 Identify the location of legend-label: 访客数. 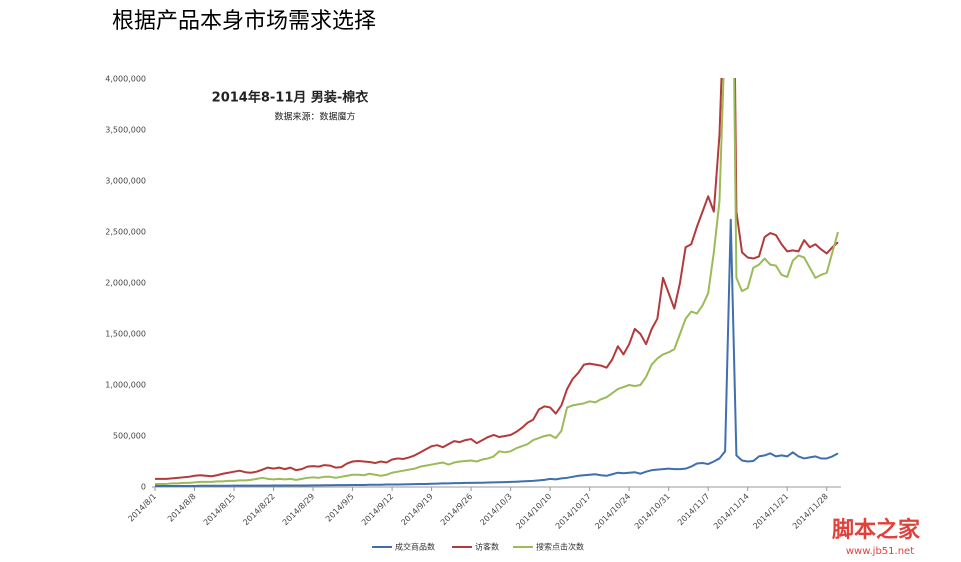
(487, 547).